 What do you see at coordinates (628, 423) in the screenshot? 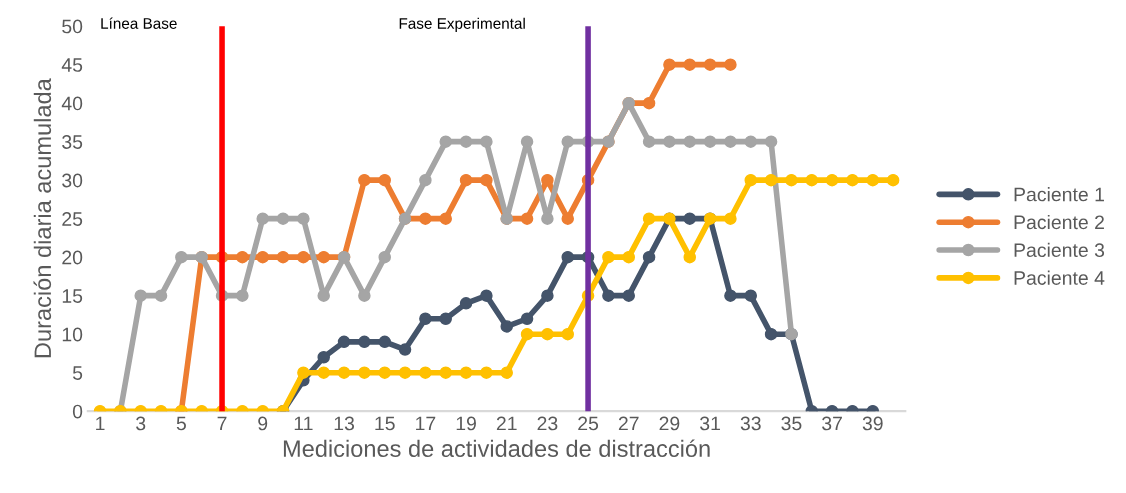
I see `x-tick-label: 27` at bounding box center [628, 423].